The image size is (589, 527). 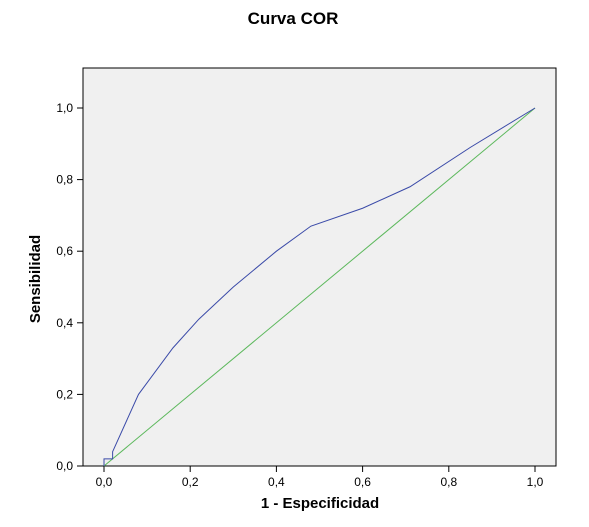 I want to click on chart-title: Curva COR, so click(x=293, y=18).